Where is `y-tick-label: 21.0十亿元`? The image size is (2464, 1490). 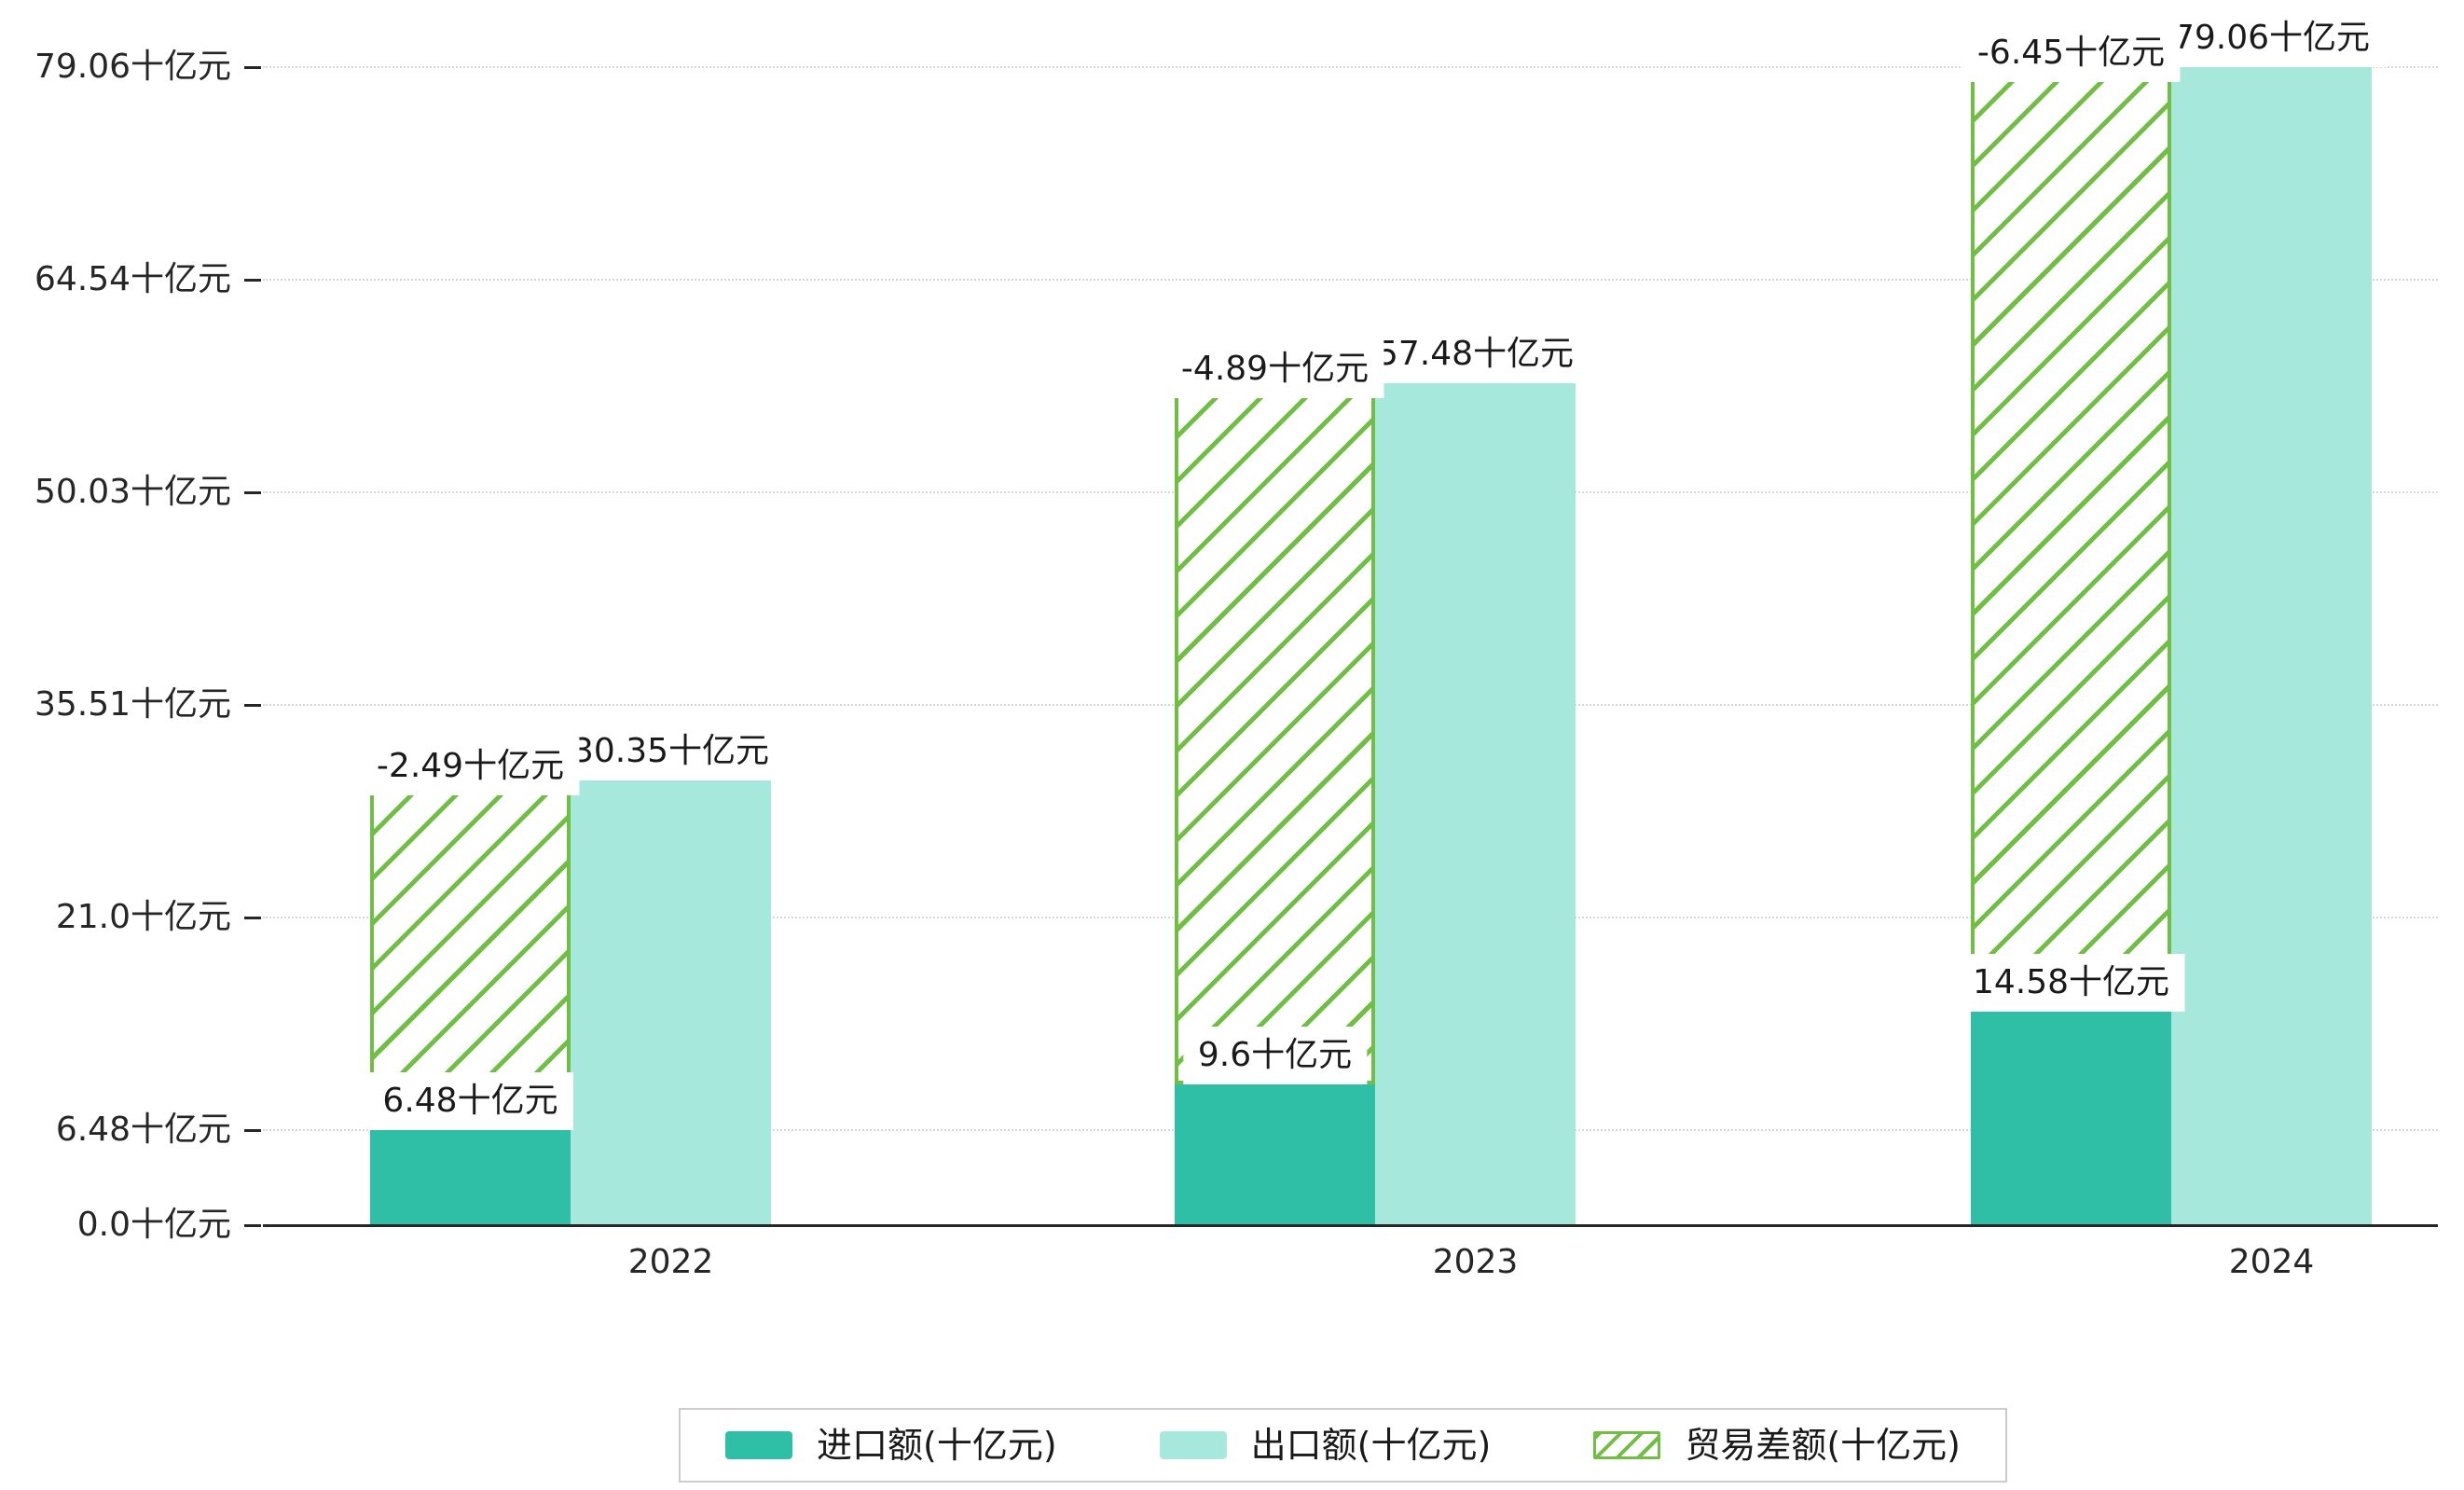 y-tick-label: 21.0十亿元 is located at coordinates (143, 917).